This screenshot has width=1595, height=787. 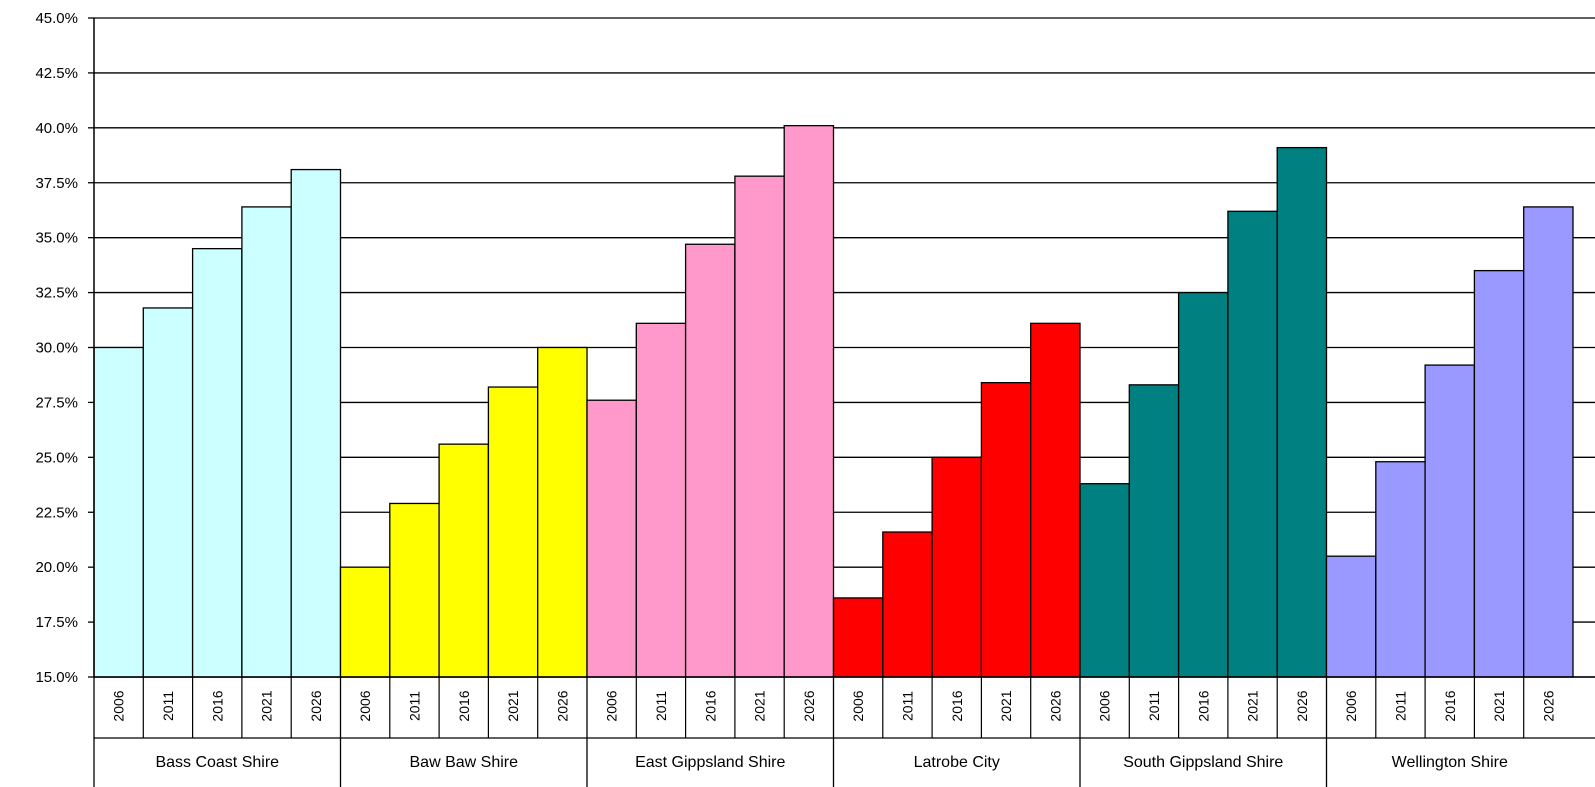 What do you see at coordinates (56, 677) in the screenshot?
I see `y-tick-label: 15.0%` at bounding box center [56, 677].